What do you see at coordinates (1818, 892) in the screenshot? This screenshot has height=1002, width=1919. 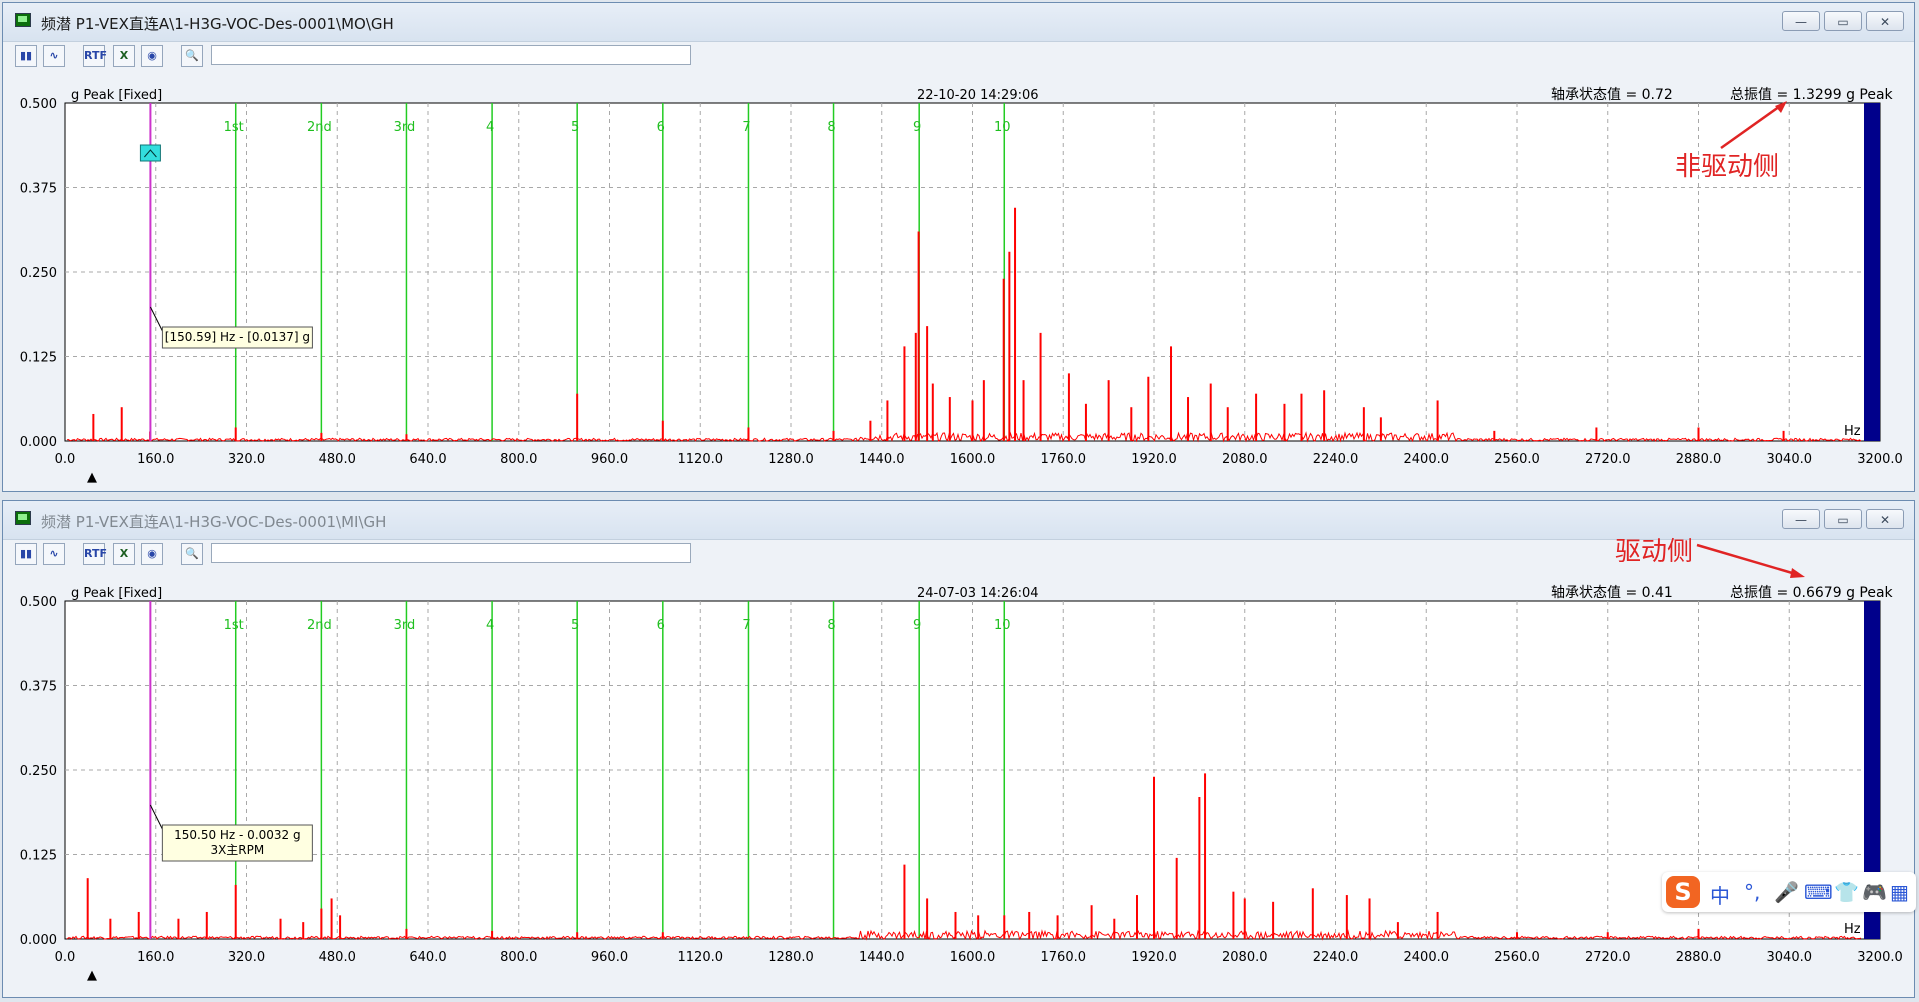 I see `keyboard-icon: ⌨` at bounding box center [1818, 892].